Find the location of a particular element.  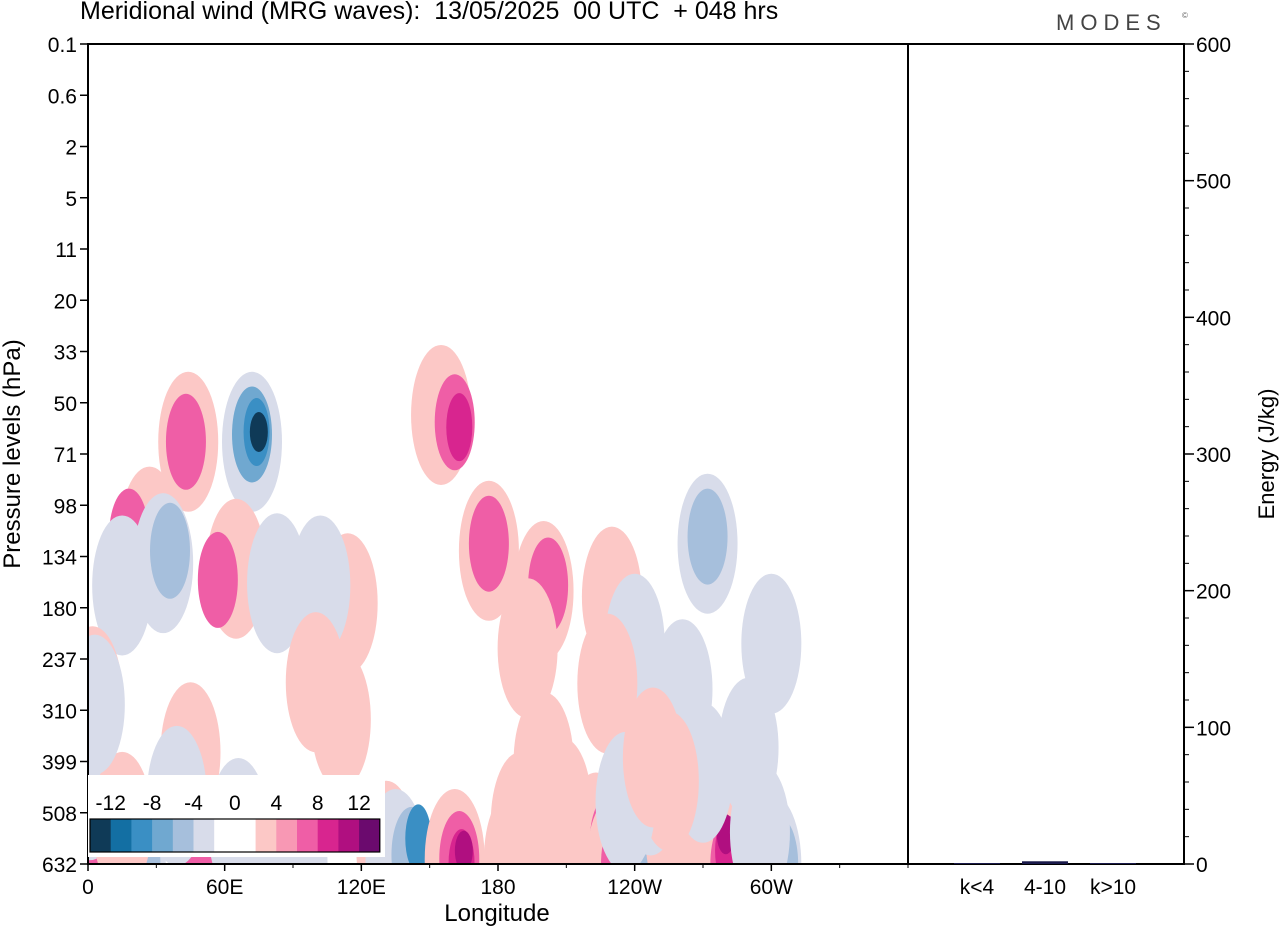

energy-axis-label: Energy (J/kg) is located at coordinates (1266, 454).